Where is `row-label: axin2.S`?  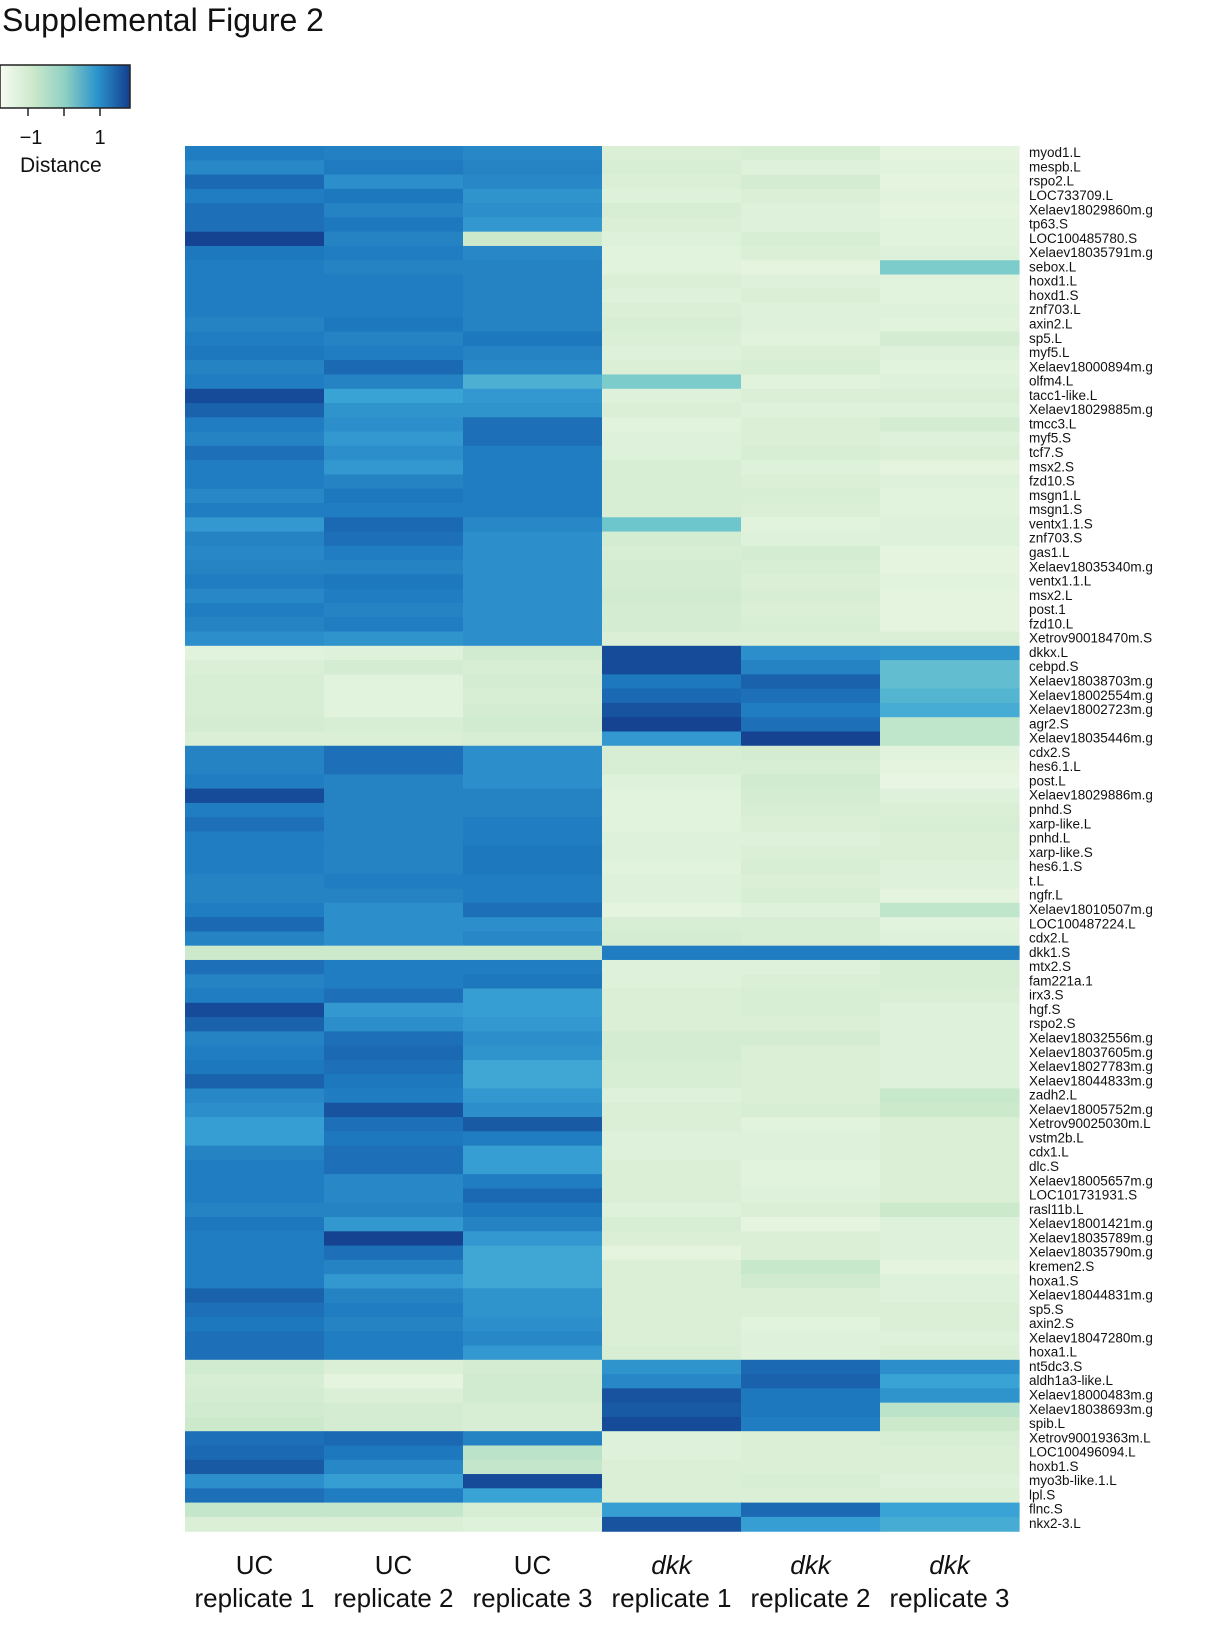 row-label: axin2.S is located at coordinates (1051, 1323).